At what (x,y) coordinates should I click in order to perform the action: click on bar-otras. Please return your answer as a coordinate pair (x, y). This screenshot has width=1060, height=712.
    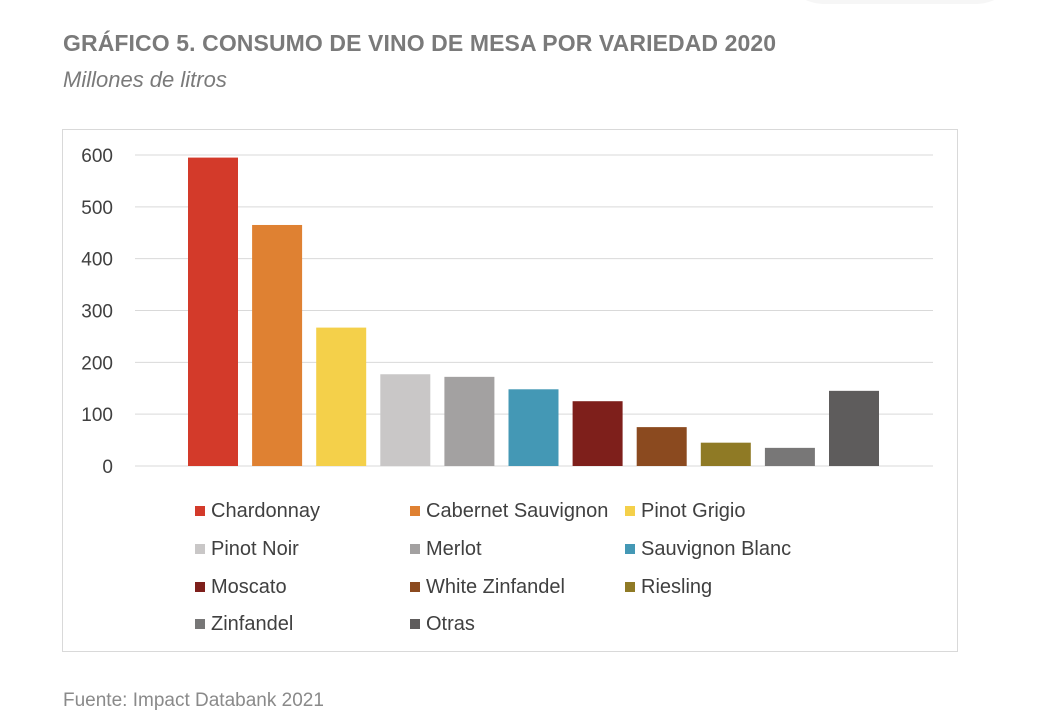
    Looking at the image, I should click on (854, 428).